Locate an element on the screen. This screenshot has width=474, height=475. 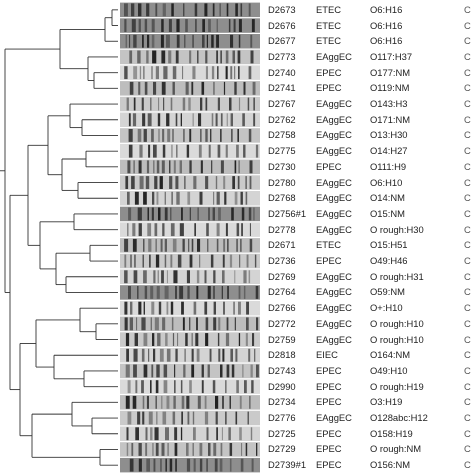
strain-id: D2677 is located at coordinates (282, 41).